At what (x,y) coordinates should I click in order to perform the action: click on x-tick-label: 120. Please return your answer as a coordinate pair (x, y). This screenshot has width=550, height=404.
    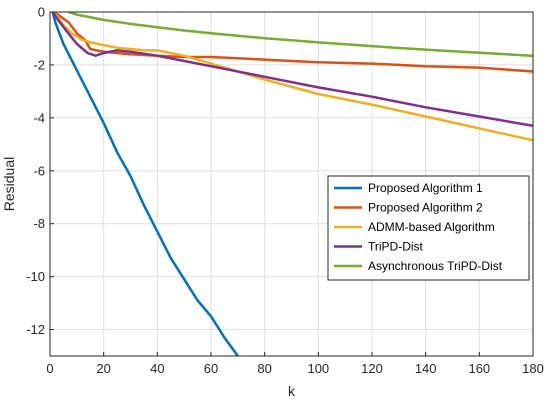
    Looking at the image, I should click on (372, 368).